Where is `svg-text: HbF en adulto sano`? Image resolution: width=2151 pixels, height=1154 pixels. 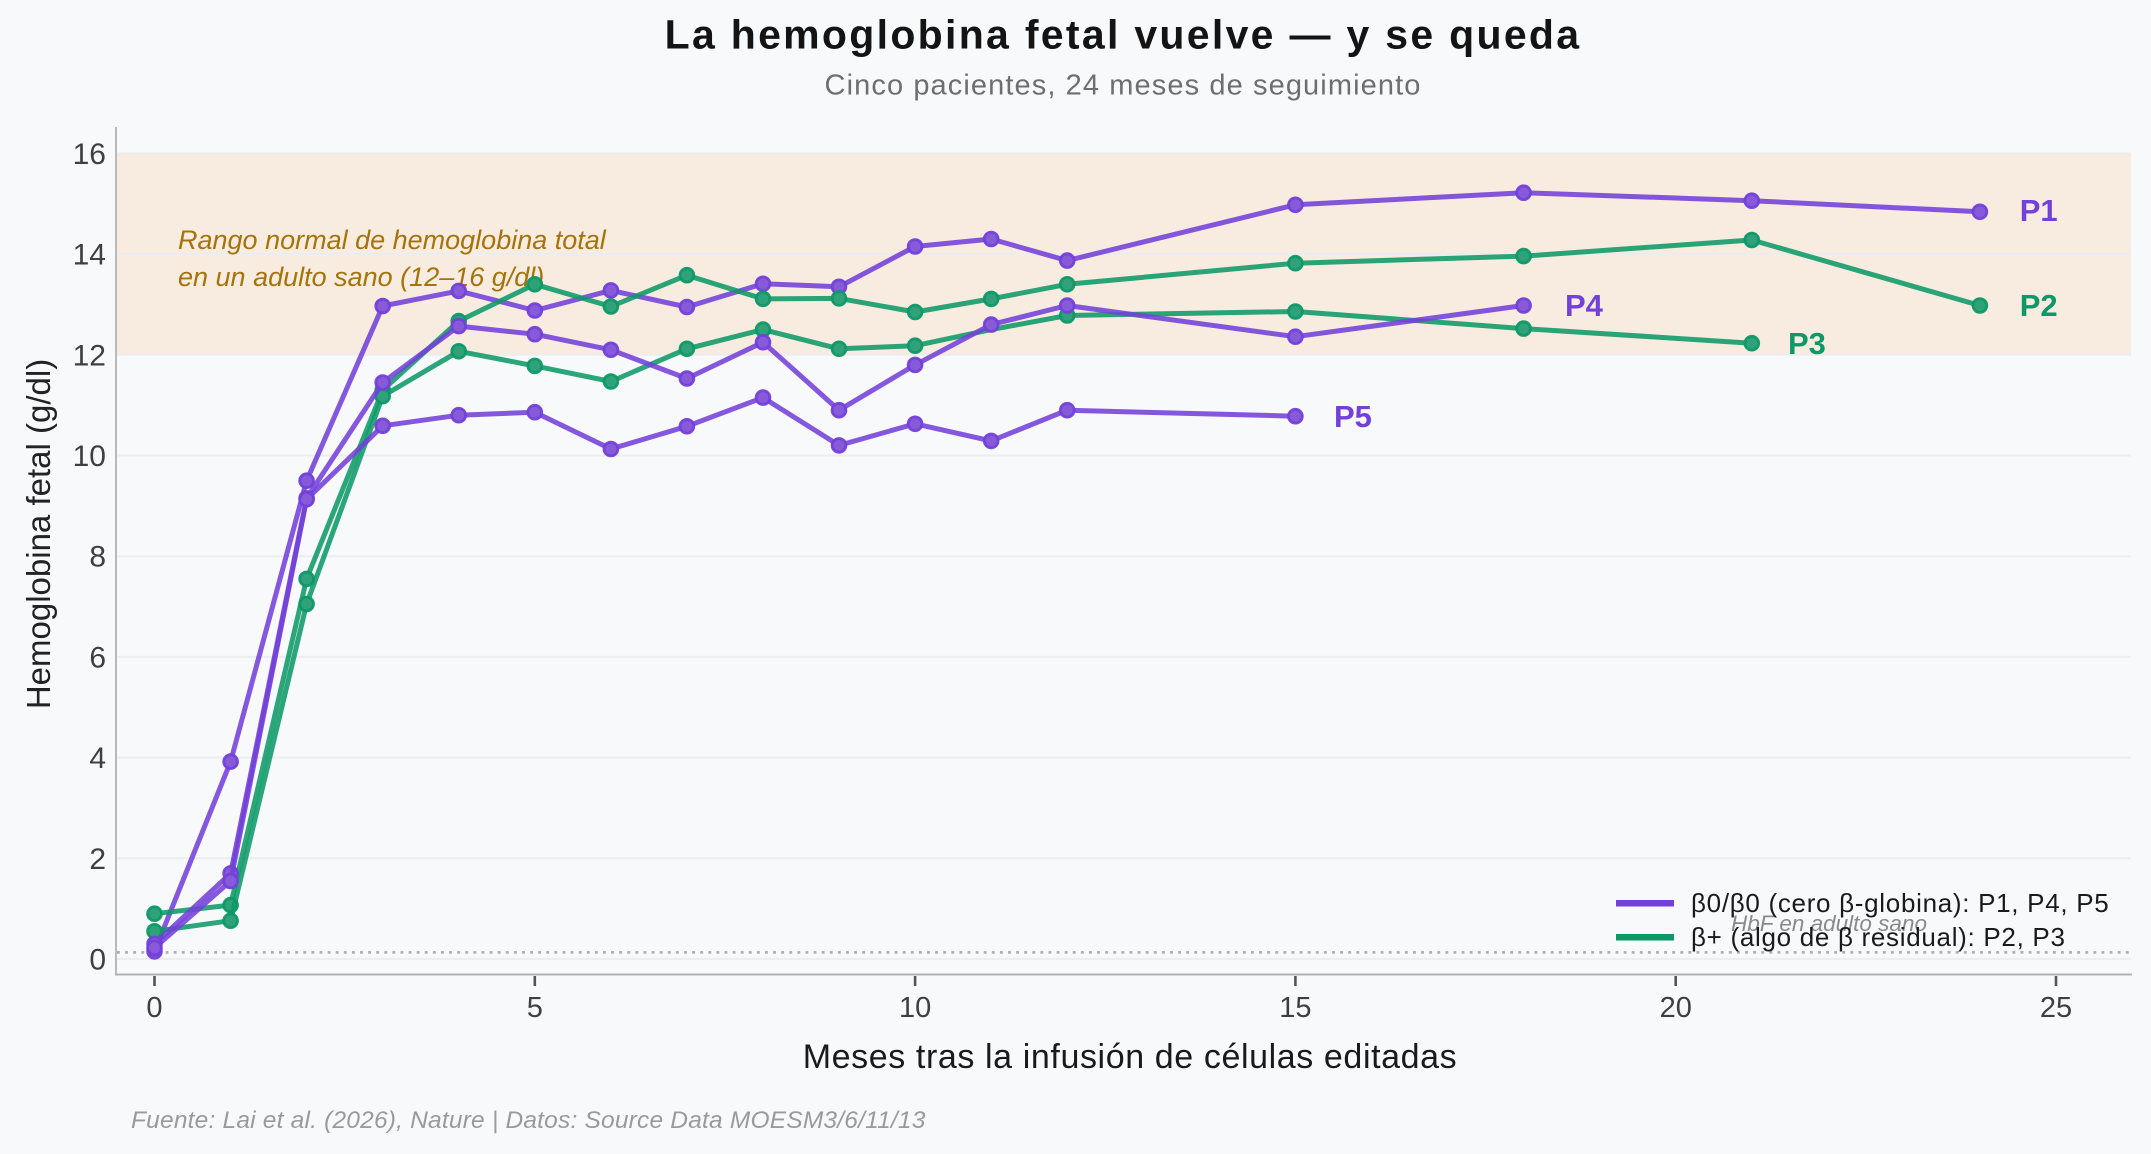
svg-text: HbF en adulto sano is located at coordinates (1829, 923).